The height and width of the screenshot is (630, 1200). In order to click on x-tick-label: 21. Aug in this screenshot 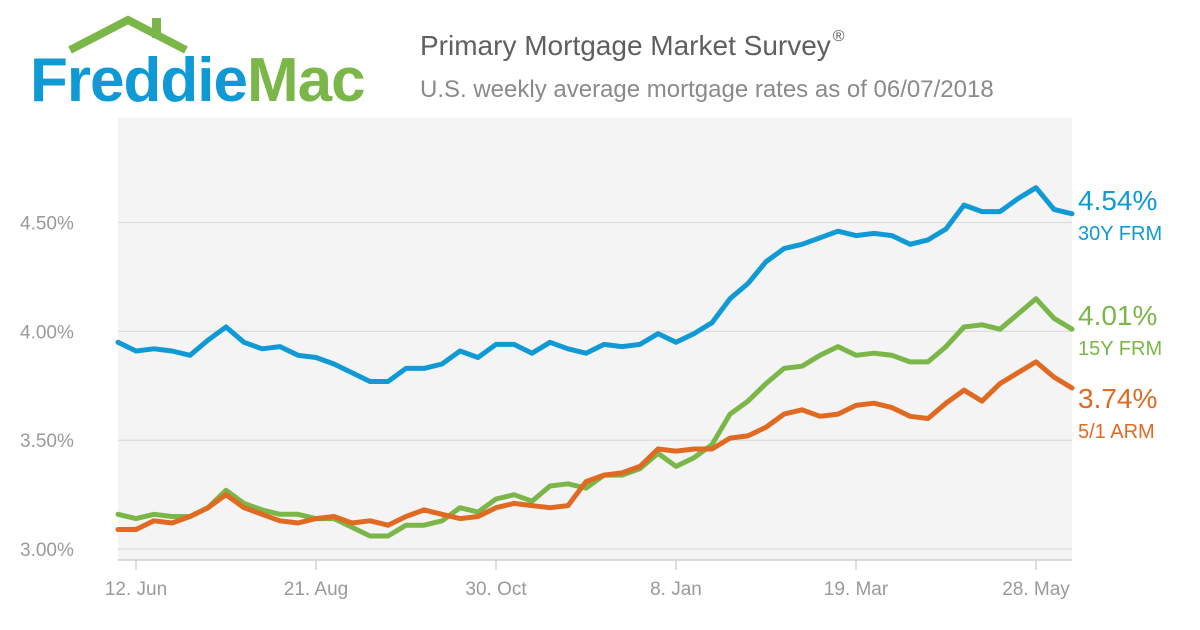, I will do `click(316, 589)`.